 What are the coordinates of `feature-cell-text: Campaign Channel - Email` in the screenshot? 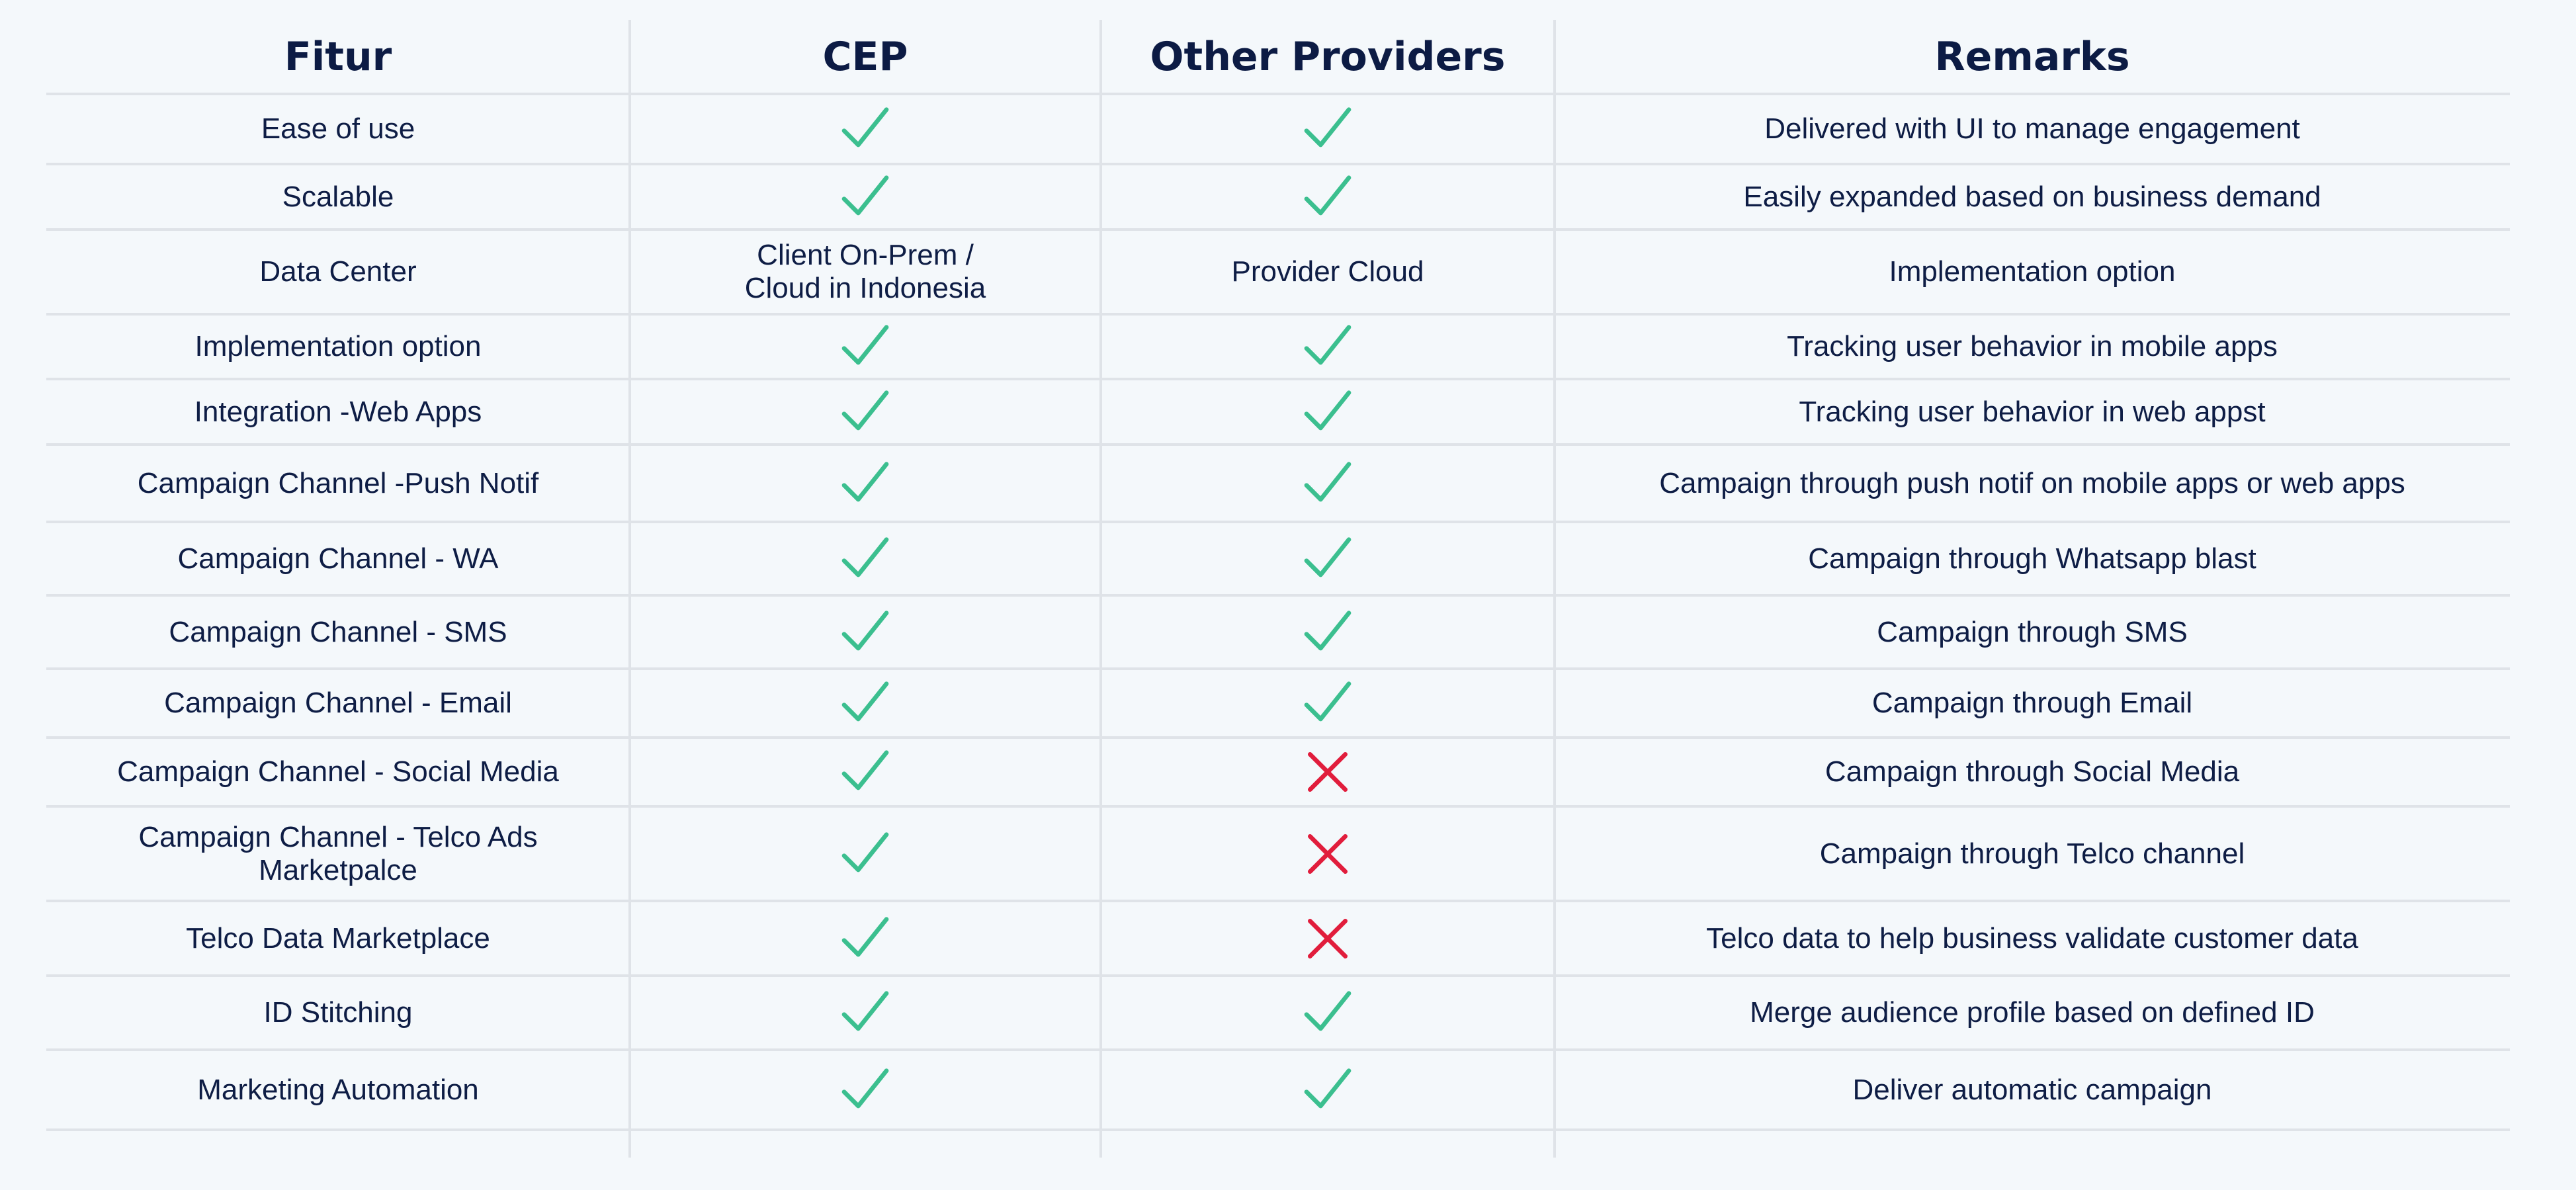 It's located at (338, 703).